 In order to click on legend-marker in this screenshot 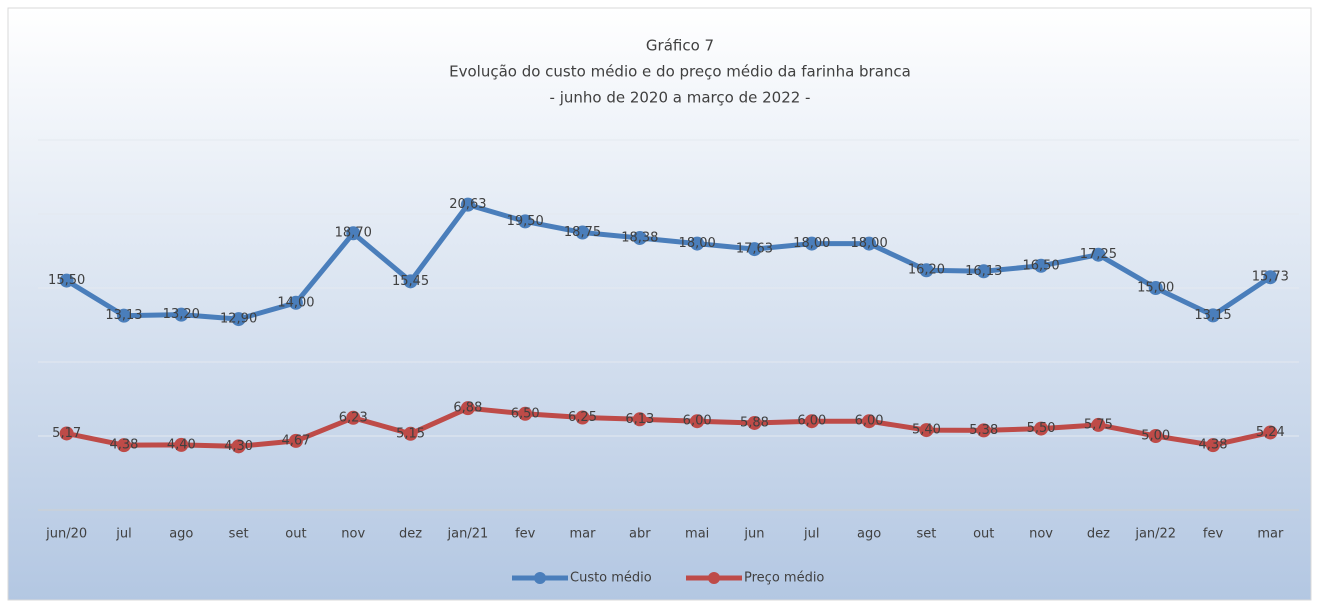, I will do `click(540, 578)`.